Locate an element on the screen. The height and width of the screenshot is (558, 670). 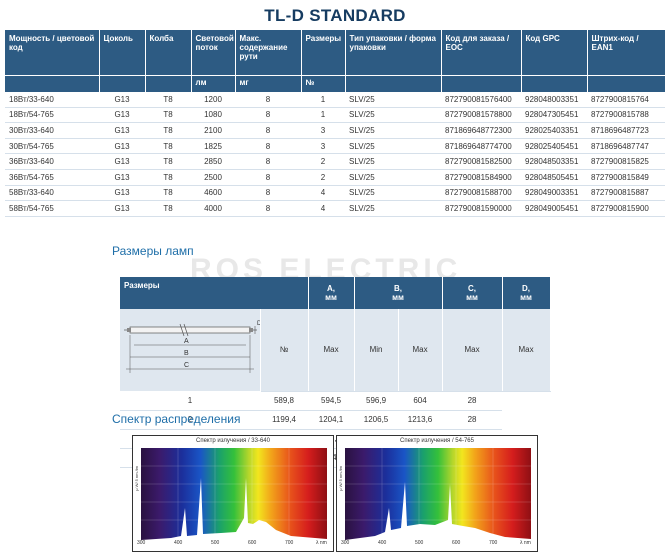
dims-cell: 1199,4 is located at coordinates (284, 420).